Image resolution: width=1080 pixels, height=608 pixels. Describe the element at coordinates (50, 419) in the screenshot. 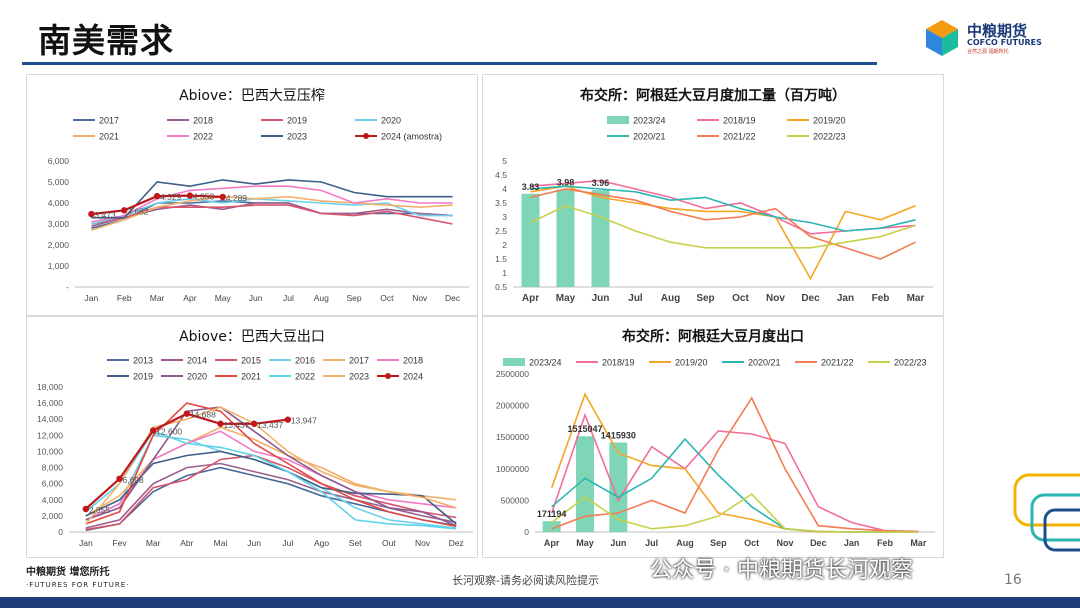

I see `y-tick-label: 14,000` at that location.